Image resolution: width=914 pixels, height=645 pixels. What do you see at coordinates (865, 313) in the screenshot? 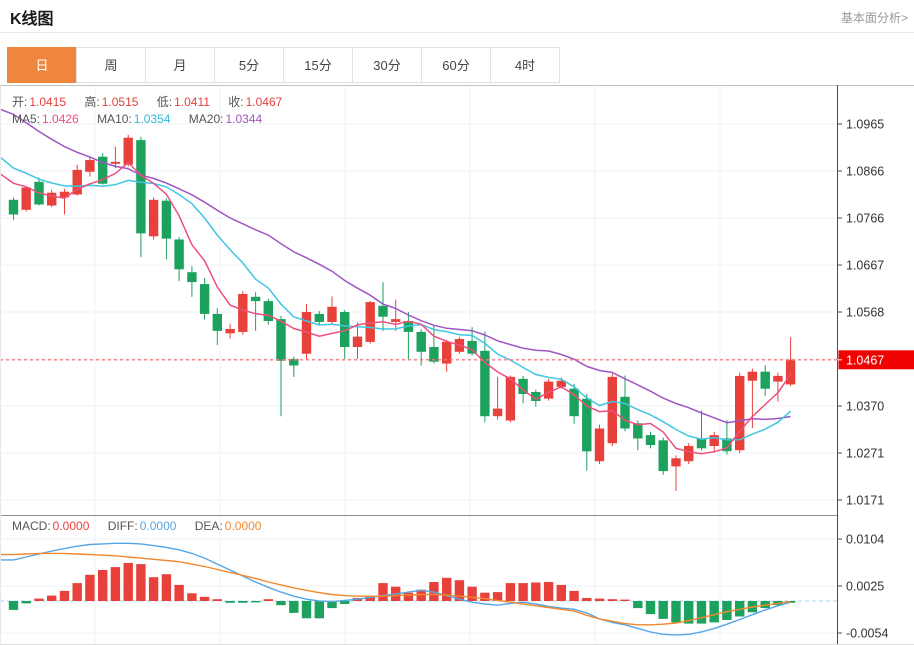
I see `price-axis-label: 1.0568` at bounding box center [865, 313].